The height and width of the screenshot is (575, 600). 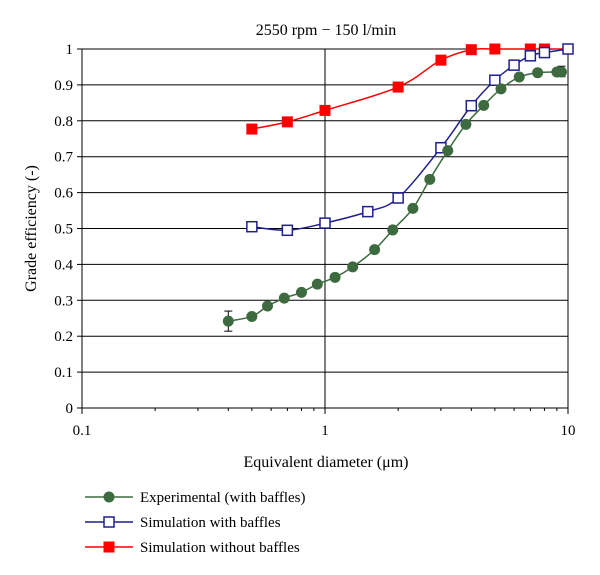 I want to click on y-tick-label: 0.3, so click(x=63, y=301).